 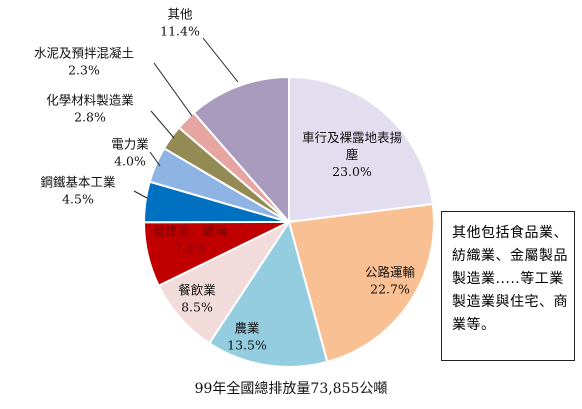 What do you see at coordinates (78, 191) in the screenshot?
I see `slice-label-5: 鋼鐵基本工業 4.5%` at bounding box center [78, 191].